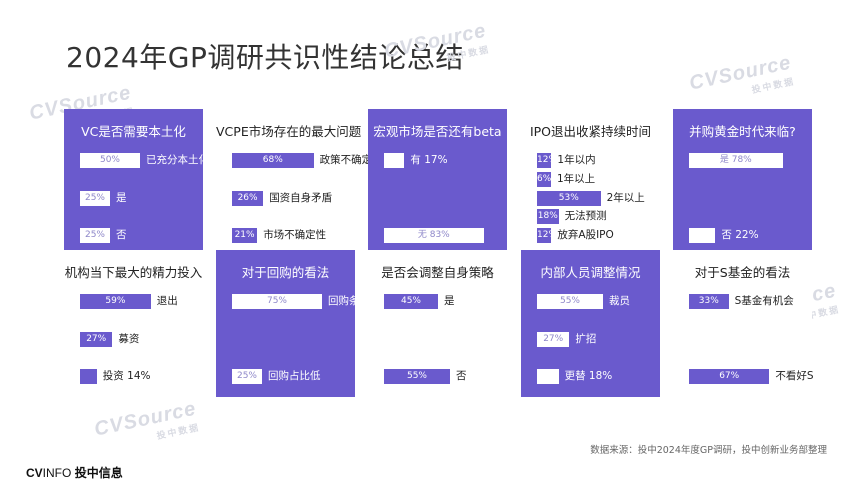 The height and width of the screenshot is (487, 865). Describe the element at coordinates (794, 376) in the screenshot. I see `bar-label: 不看好S` at that location.